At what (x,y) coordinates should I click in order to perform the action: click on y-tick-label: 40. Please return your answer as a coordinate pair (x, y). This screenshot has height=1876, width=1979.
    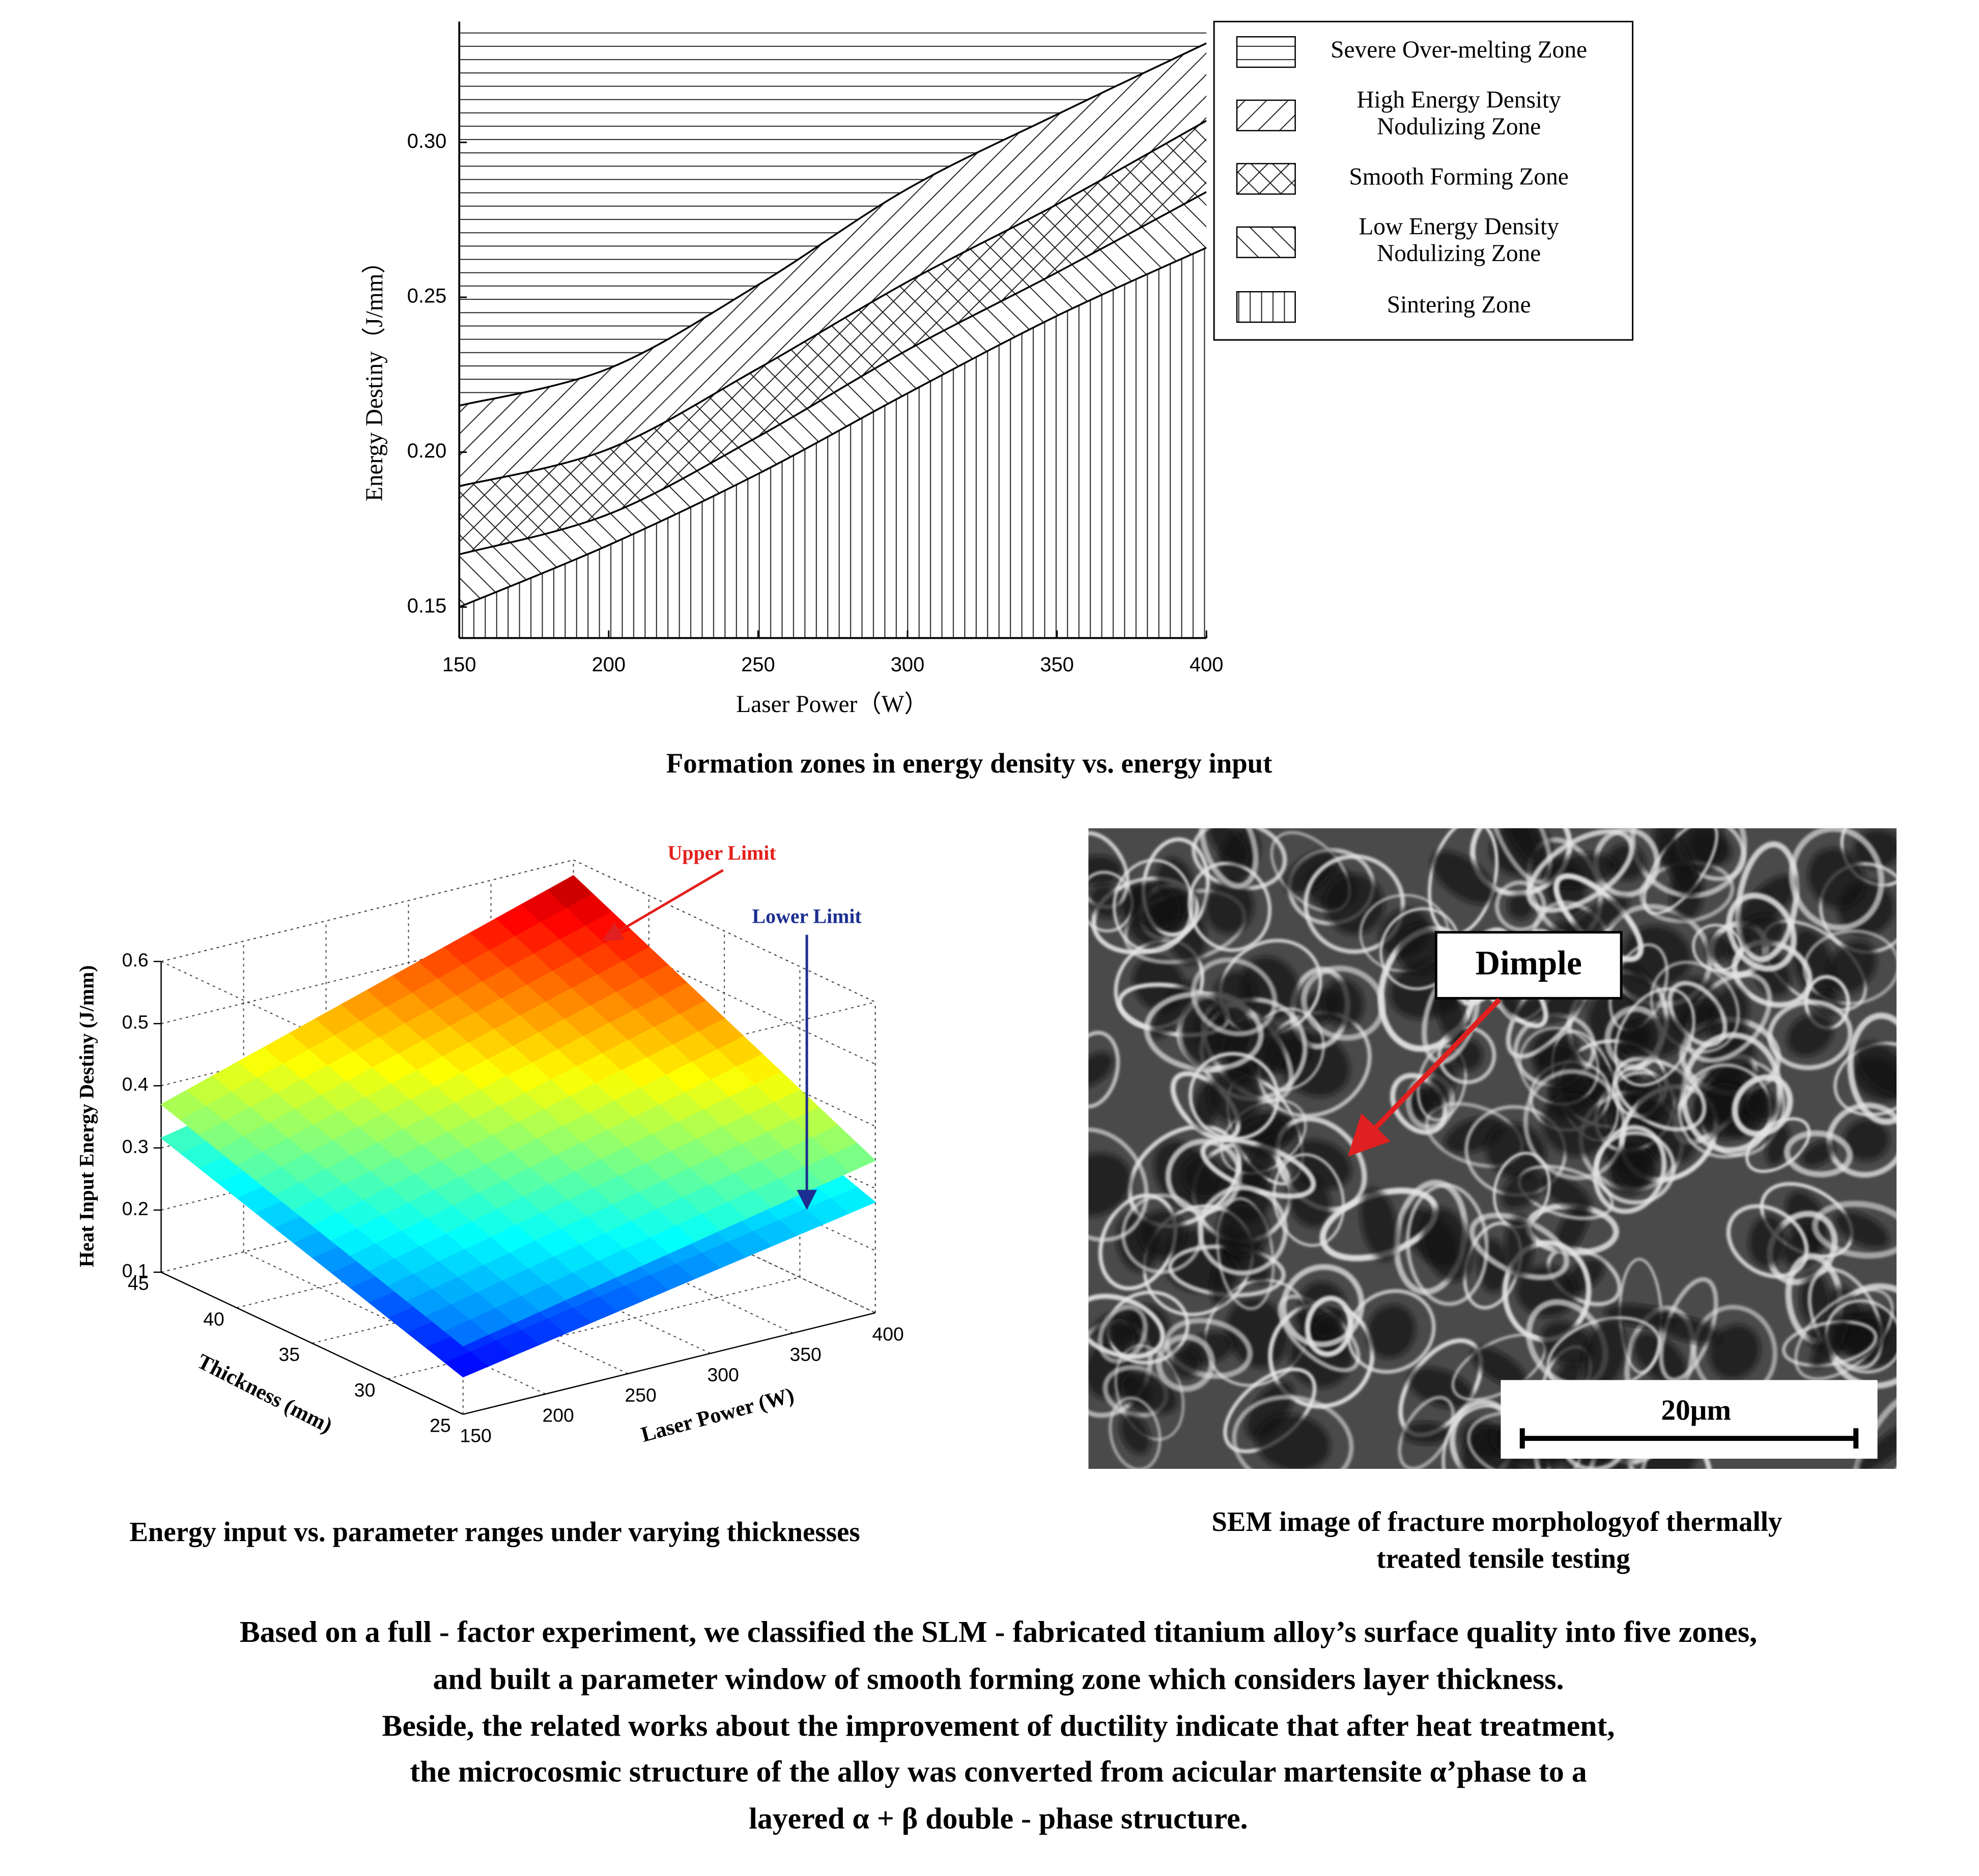
    Looking at the image, I should click on (213, 1318).